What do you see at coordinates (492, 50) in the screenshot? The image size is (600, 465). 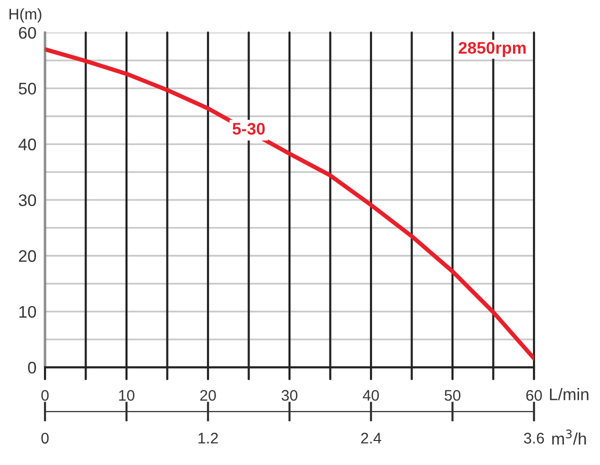 I see `annotation: 2850rpm` at bounding box center [492, 50].